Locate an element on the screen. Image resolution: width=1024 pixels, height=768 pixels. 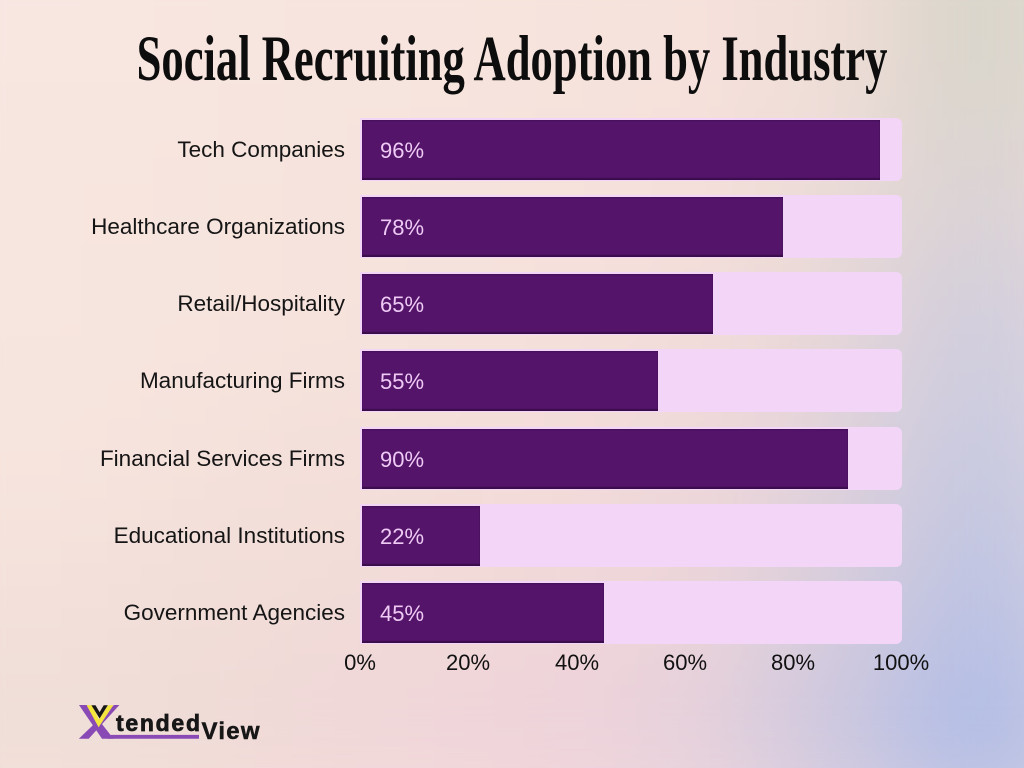
svg-text: View is located at coordinates (231, 731).